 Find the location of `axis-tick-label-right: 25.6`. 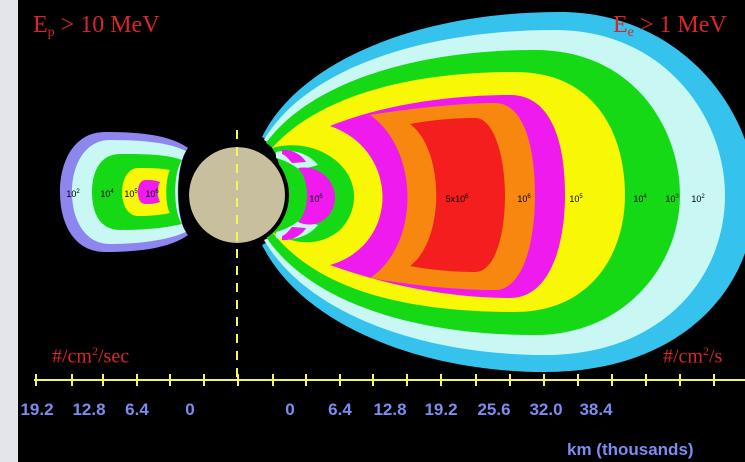

axis-tick-label-right: 25.6 is located at coordinates (494, 409).